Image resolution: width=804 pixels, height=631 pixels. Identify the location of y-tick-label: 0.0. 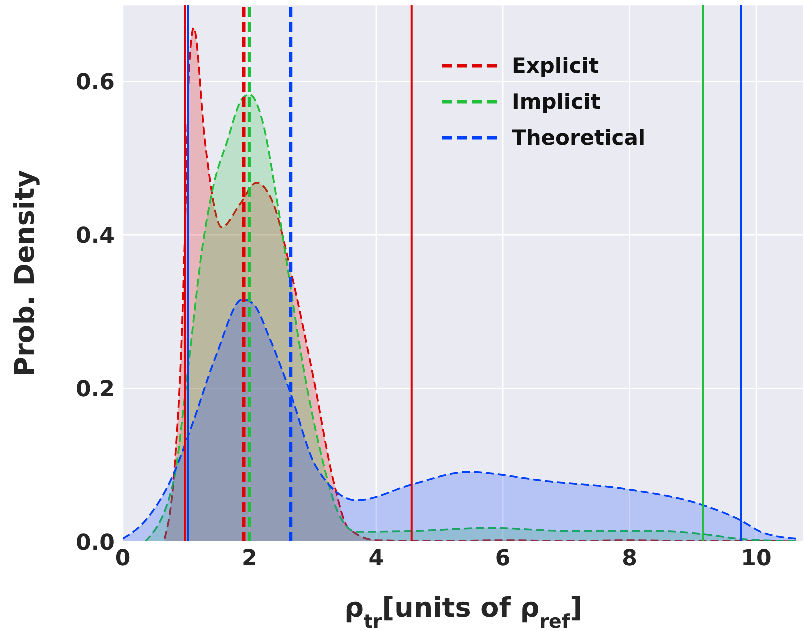
(95, 543).